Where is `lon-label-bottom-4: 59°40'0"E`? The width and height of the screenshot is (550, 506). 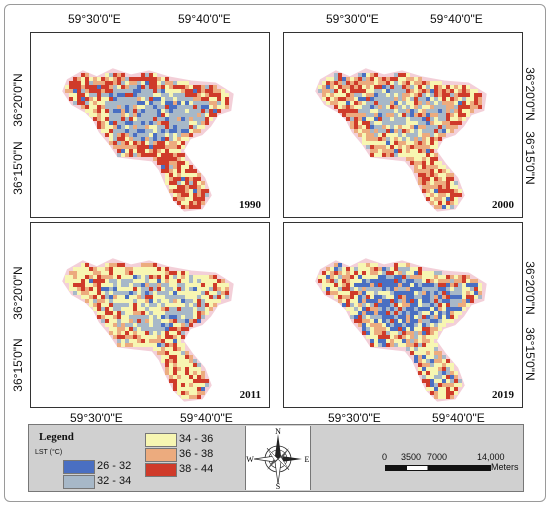
lon-label-bottom-4: 59°40'0"E is located at coordinates (458, 418).